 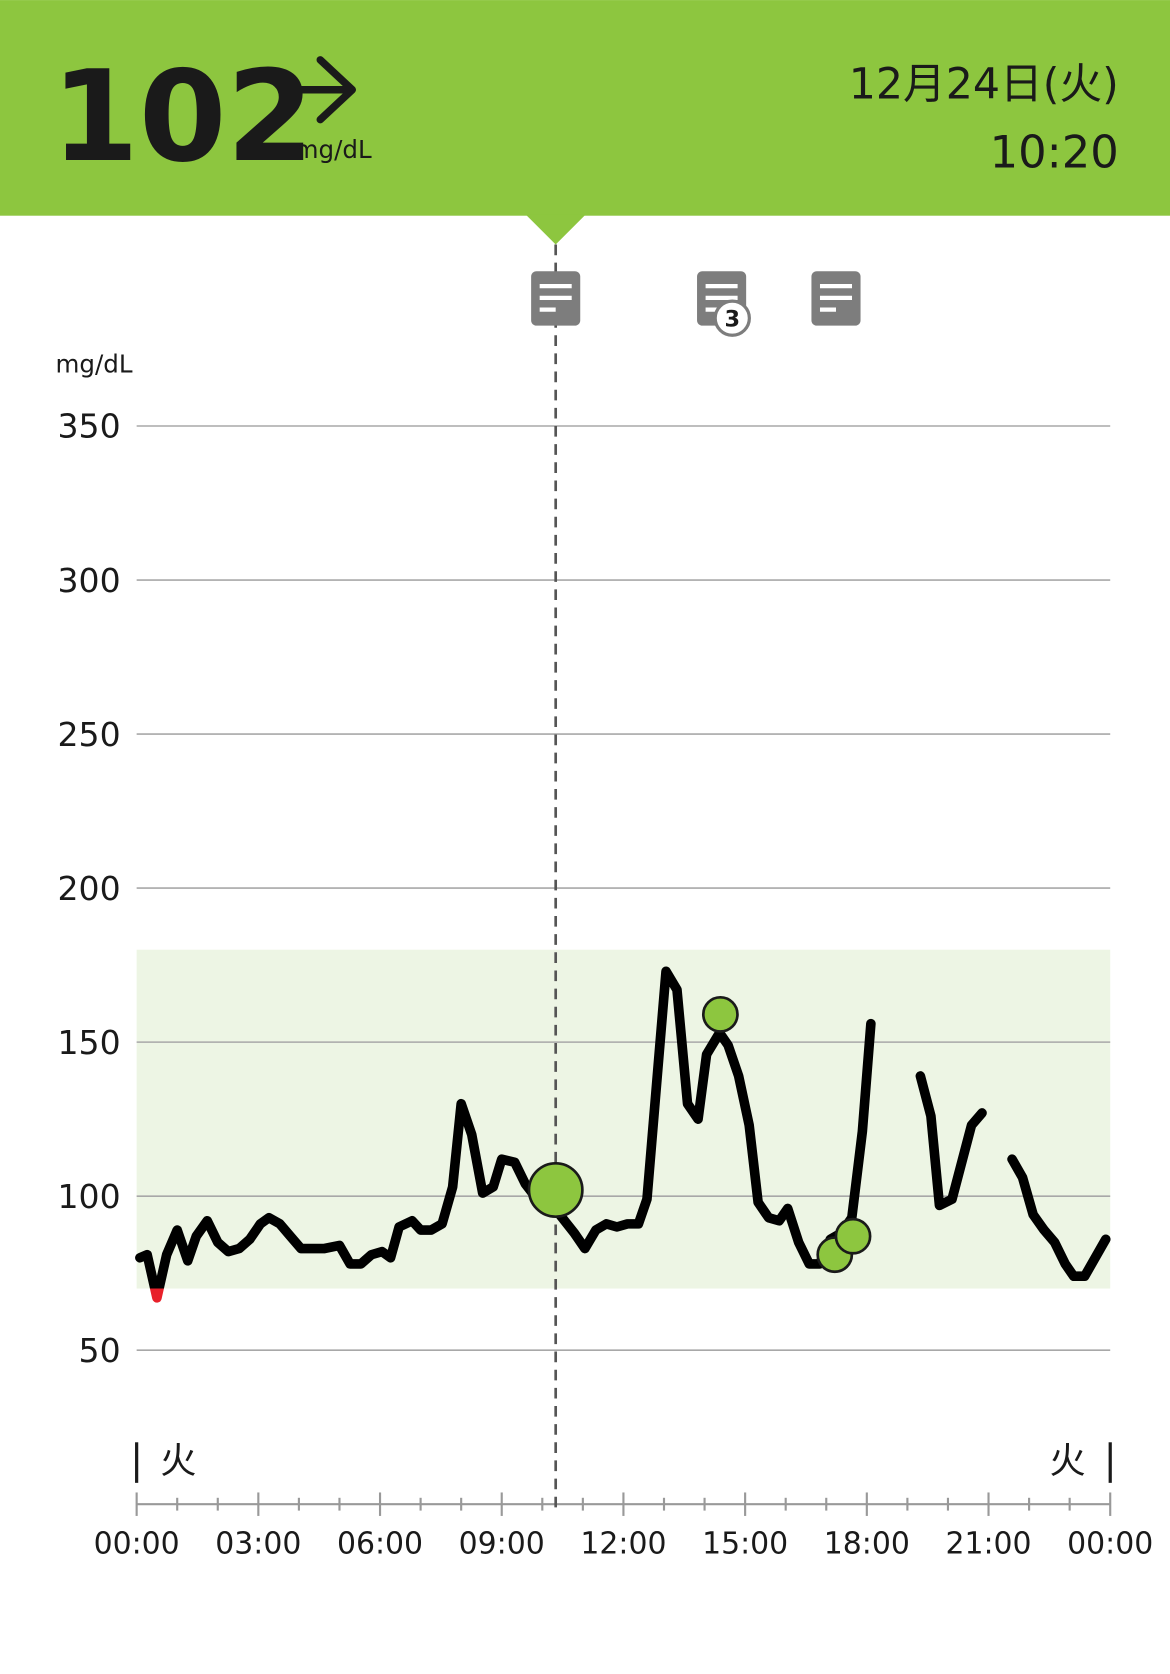 I want to click on y-tick-label: 150, so click(x=88, y=1042).